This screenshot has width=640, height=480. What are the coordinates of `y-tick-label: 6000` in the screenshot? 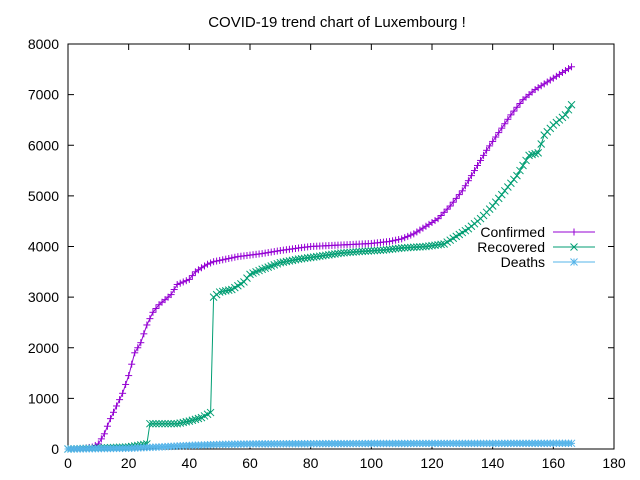 It's located at (43, 145).